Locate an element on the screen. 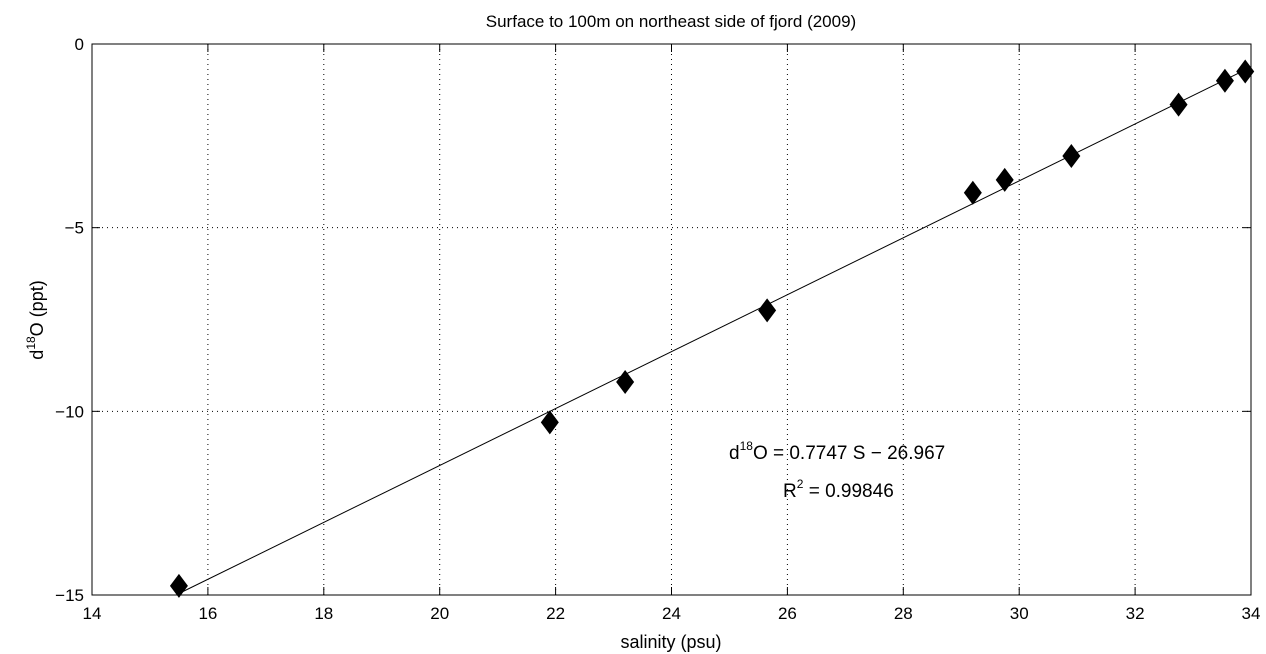  r-squared-rest: = 0.99846 is located at coordinates (848, 491).